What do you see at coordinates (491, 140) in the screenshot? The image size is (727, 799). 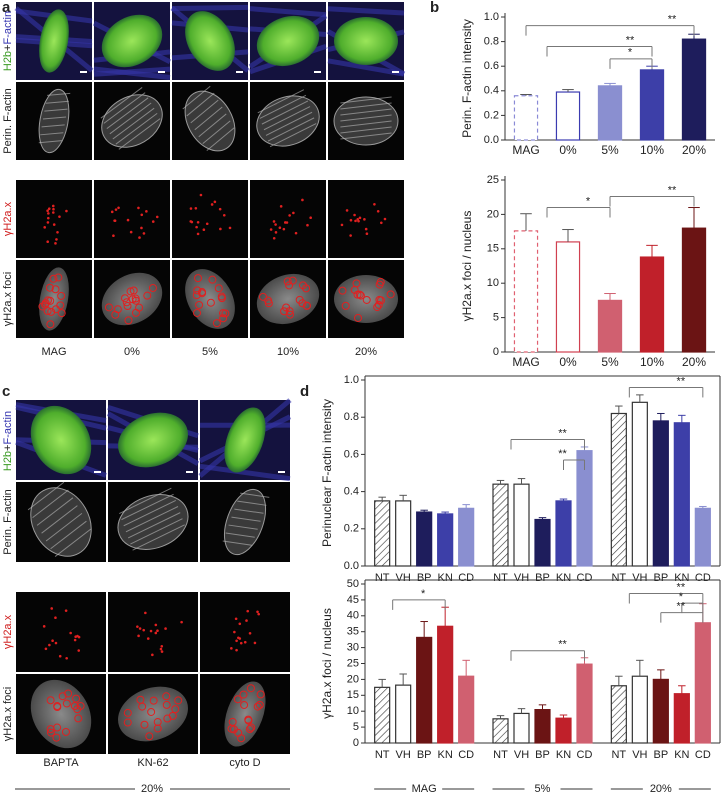 I see `y-tick-label: 0.0` at bounding box center [491, 140].